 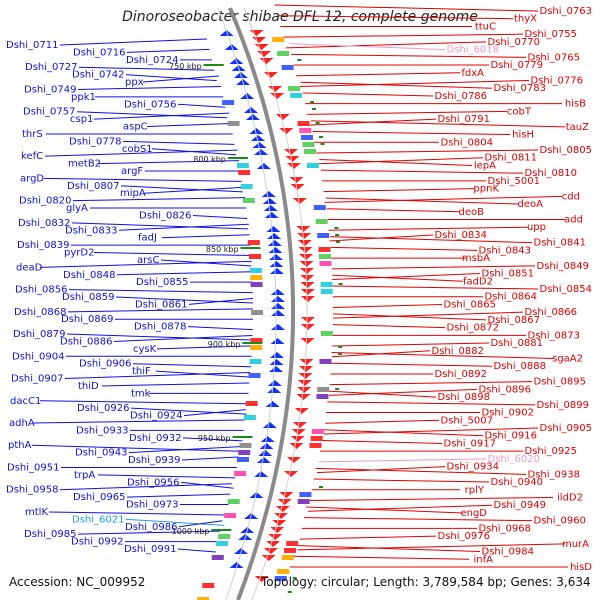 I want to click on right-gene-label: Dshi_0938, so click(x=554, y=474).